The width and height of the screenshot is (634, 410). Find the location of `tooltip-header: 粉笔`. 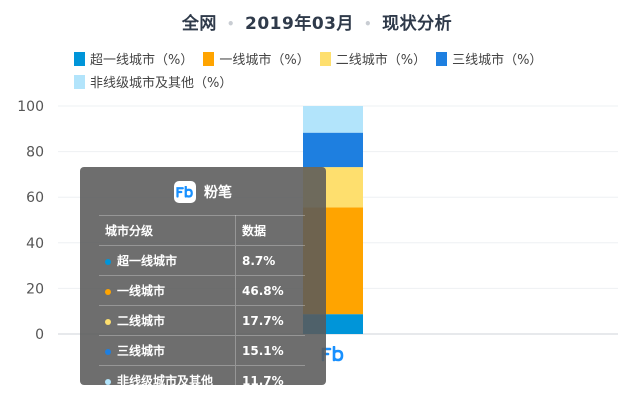

tooltip-header: 粉笔 is located at coordinates (203, 192).